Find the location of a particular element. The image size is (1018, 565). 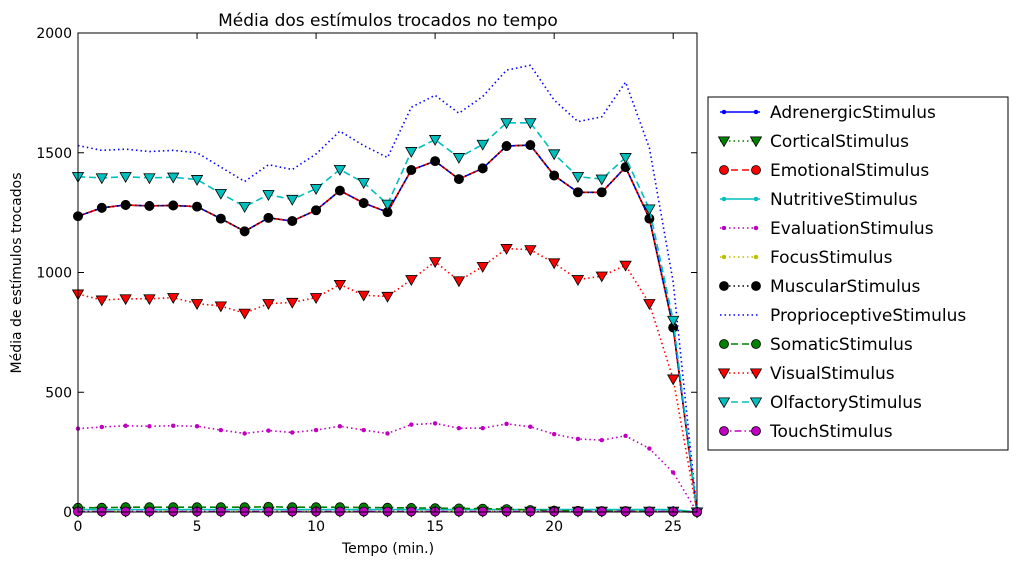

x-tick-label: 15 is located at coordinates (435, 527).